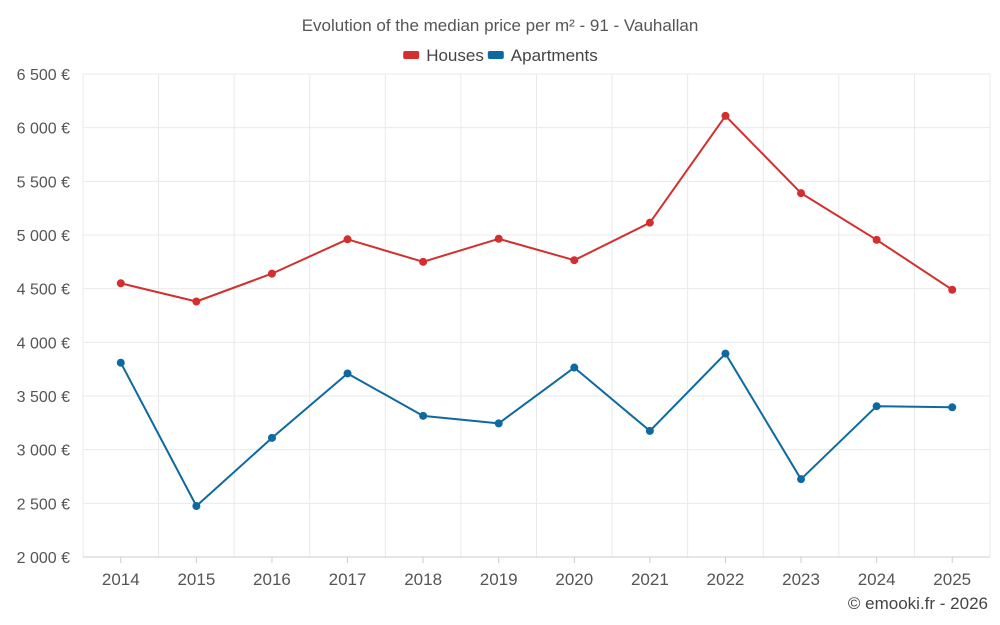  I want to click on x-tick-label: 2022, so click(726, 579).